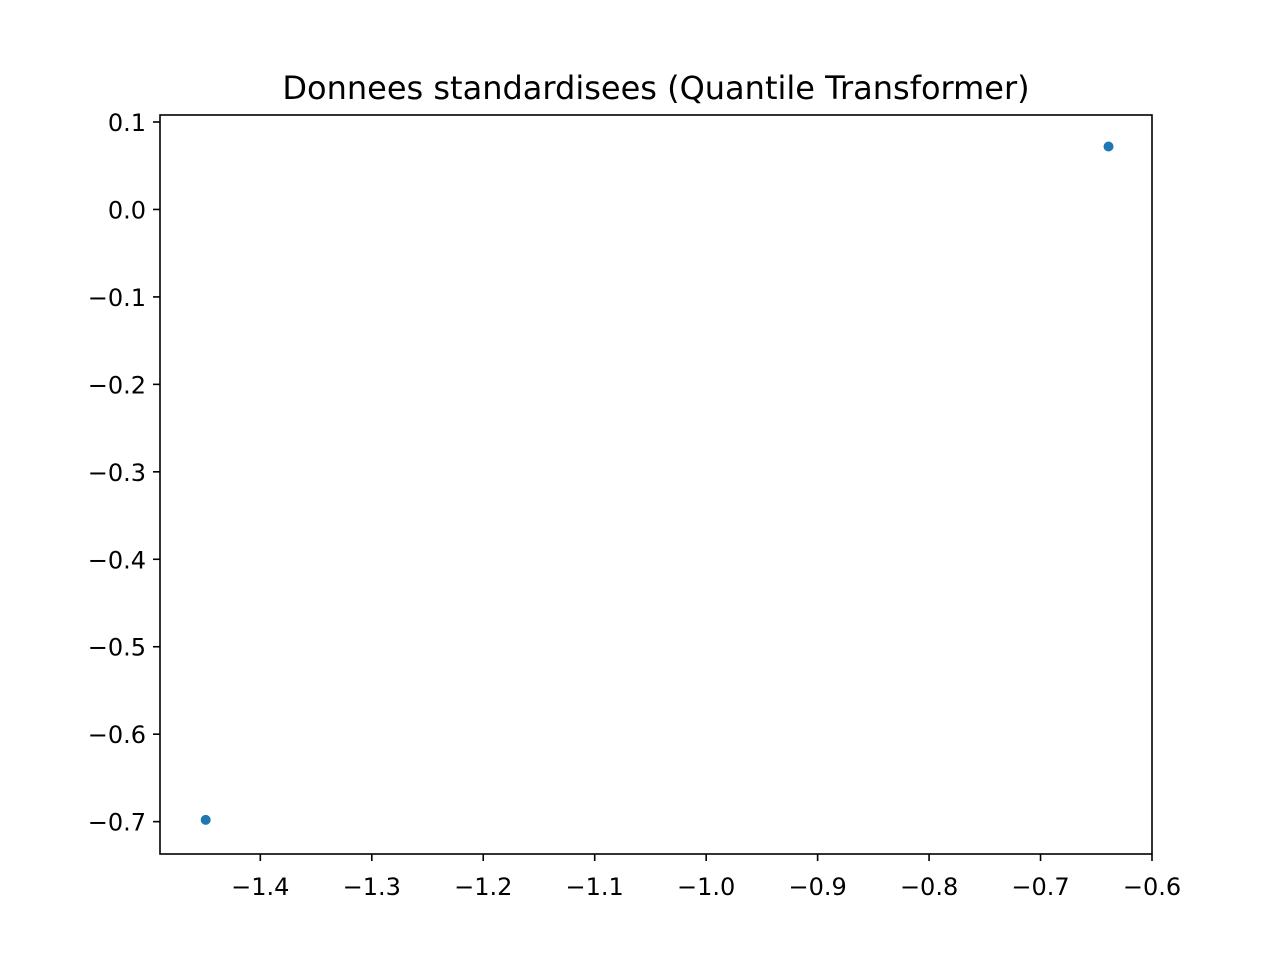 The width and height of the screenshot is (1280, 960). I want to click on x-tick-label: −0.7, so click(1040, 887).